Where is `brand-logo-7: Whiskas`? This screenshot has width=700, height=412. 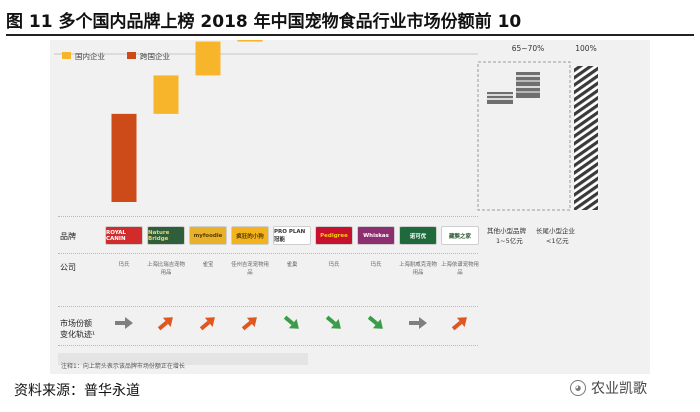
brand-logo-7: Whiskas is located at coordinates (376, 235).